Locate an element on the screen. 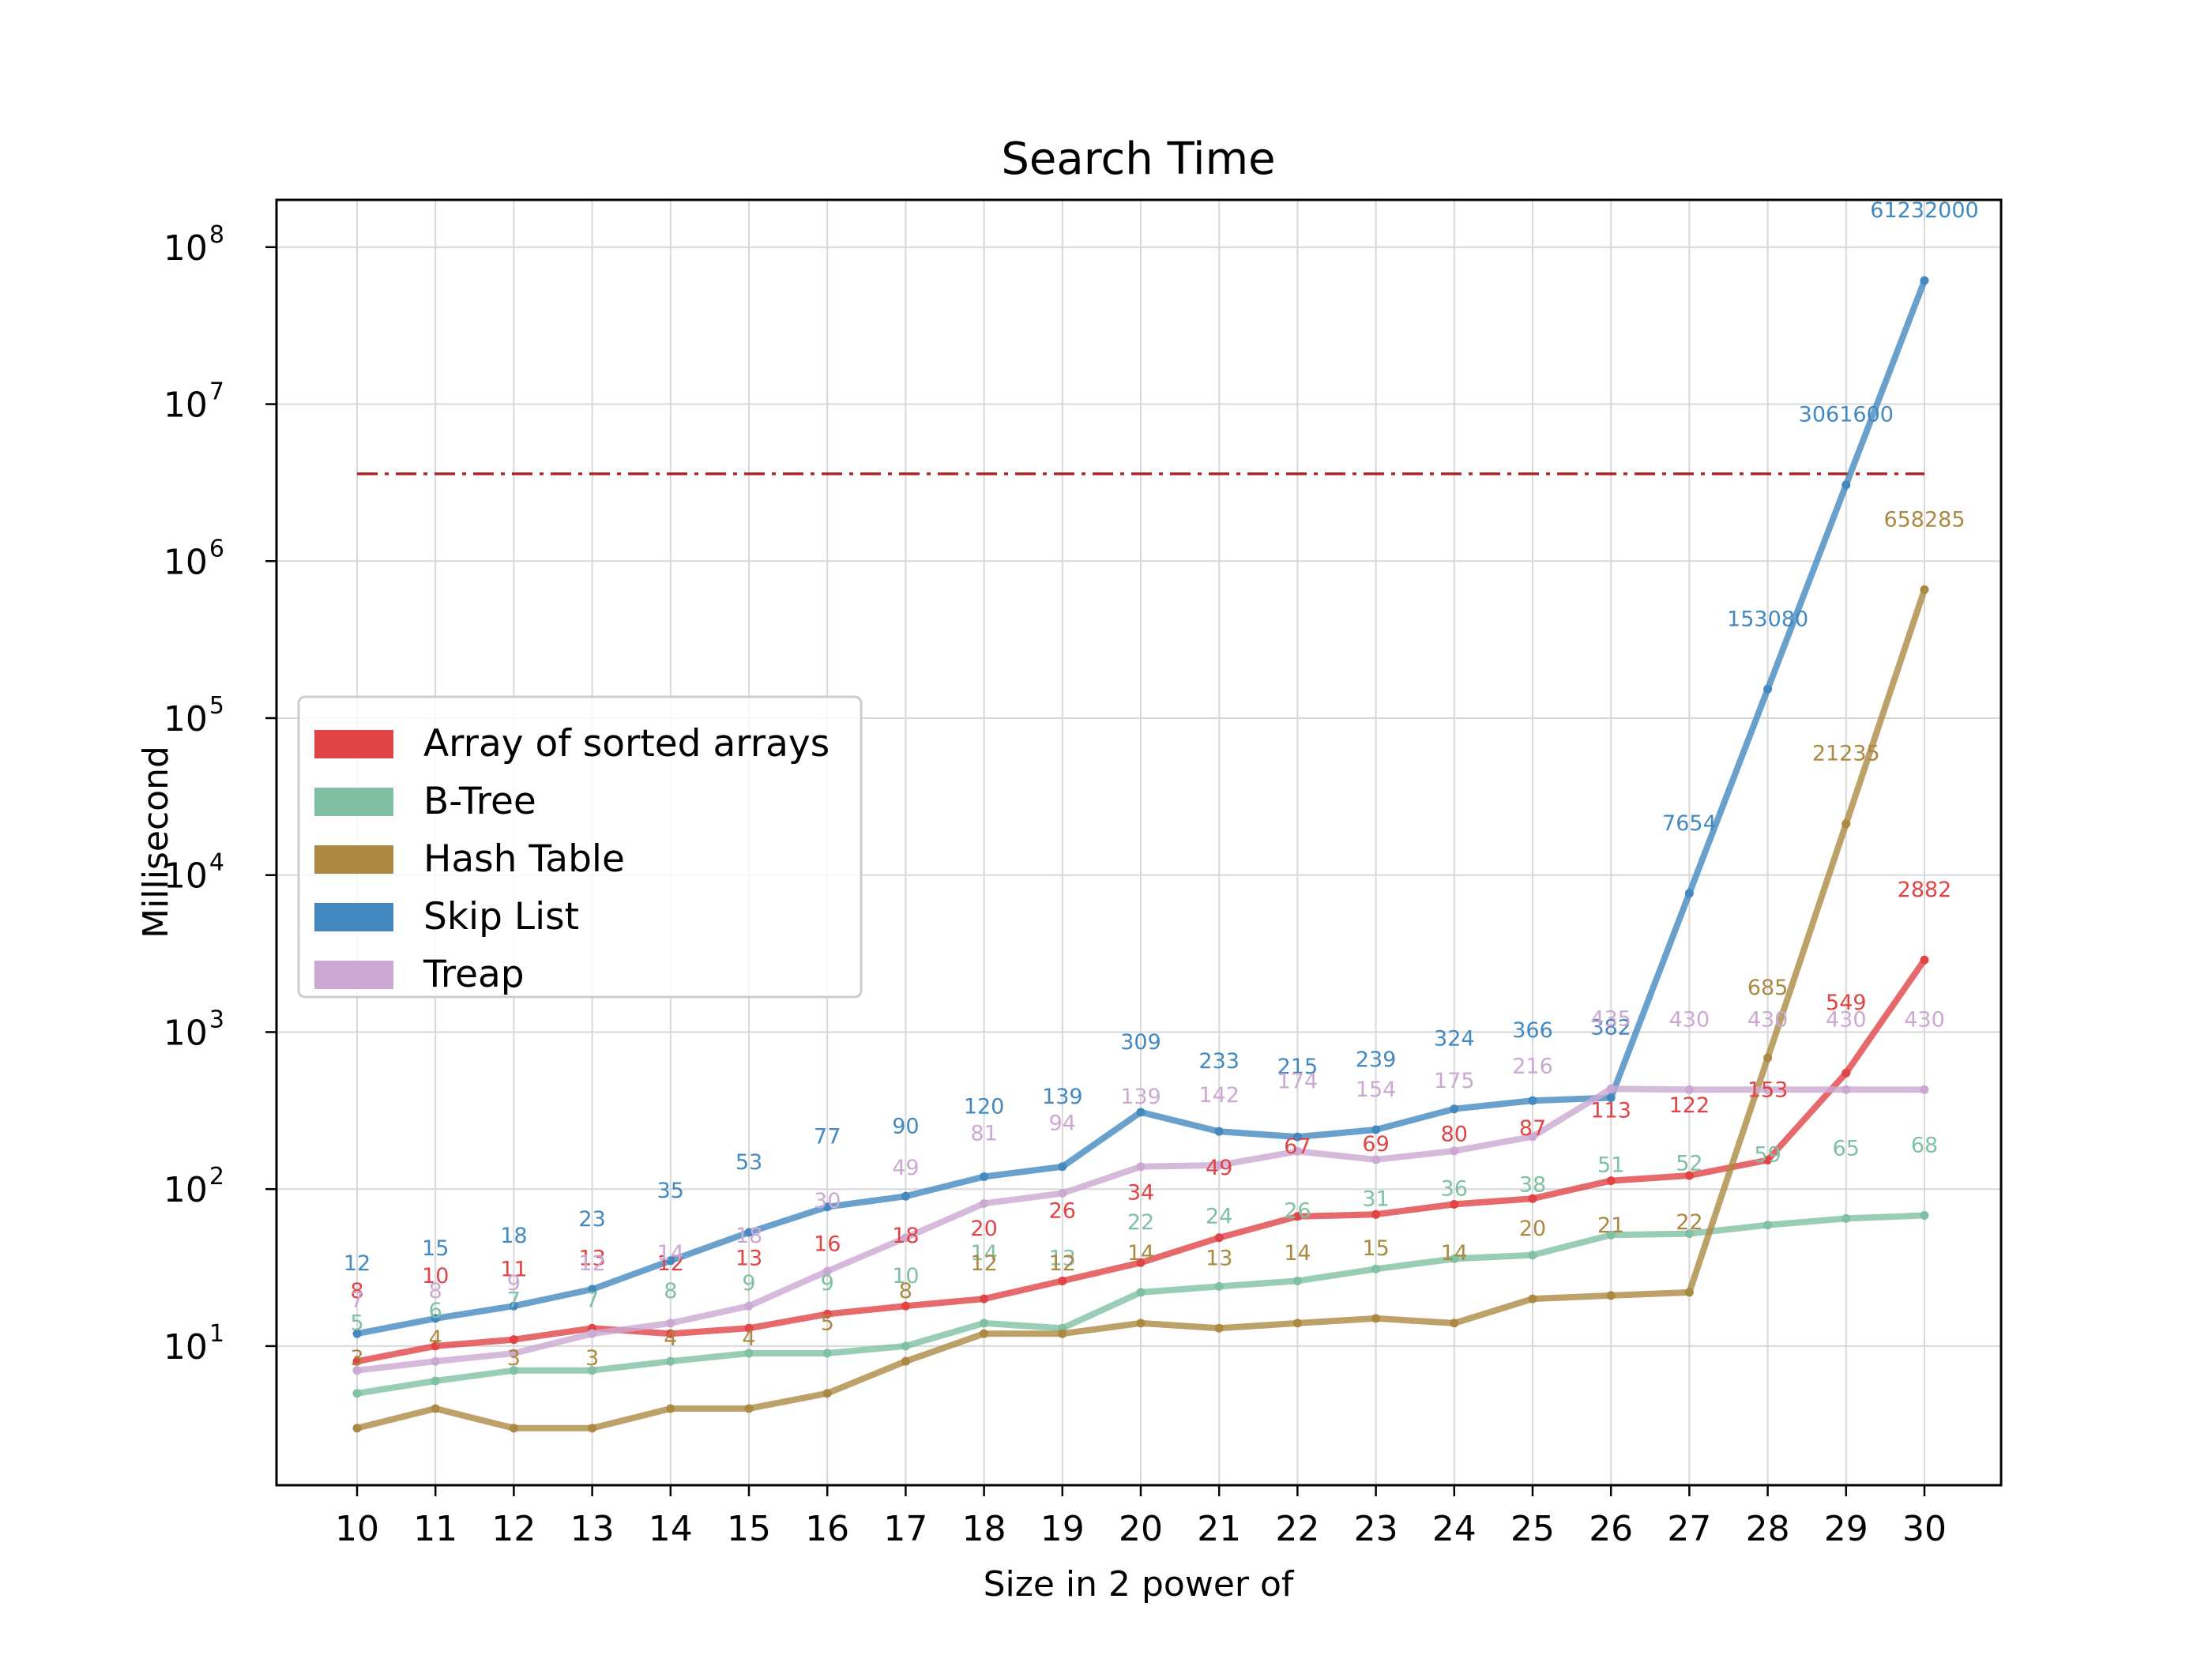  data-label: 13 is located at coordinates (591, 1258).